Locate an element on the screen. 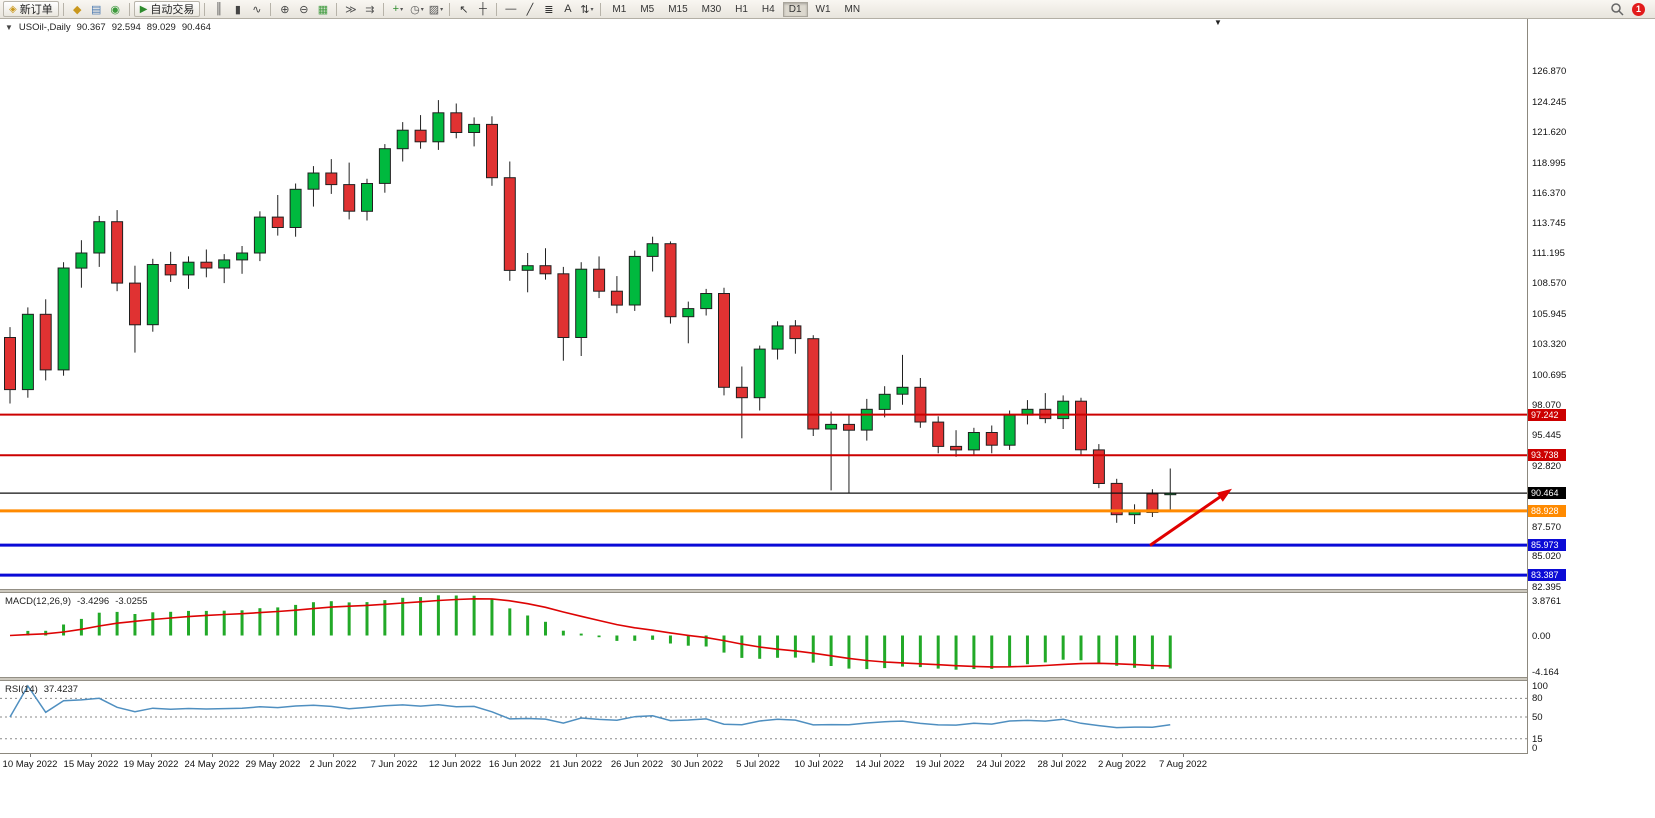 The width and height of the screenshot is (1655, 818). date-label: 24 May 2022 is located at coordinates (212, 764).